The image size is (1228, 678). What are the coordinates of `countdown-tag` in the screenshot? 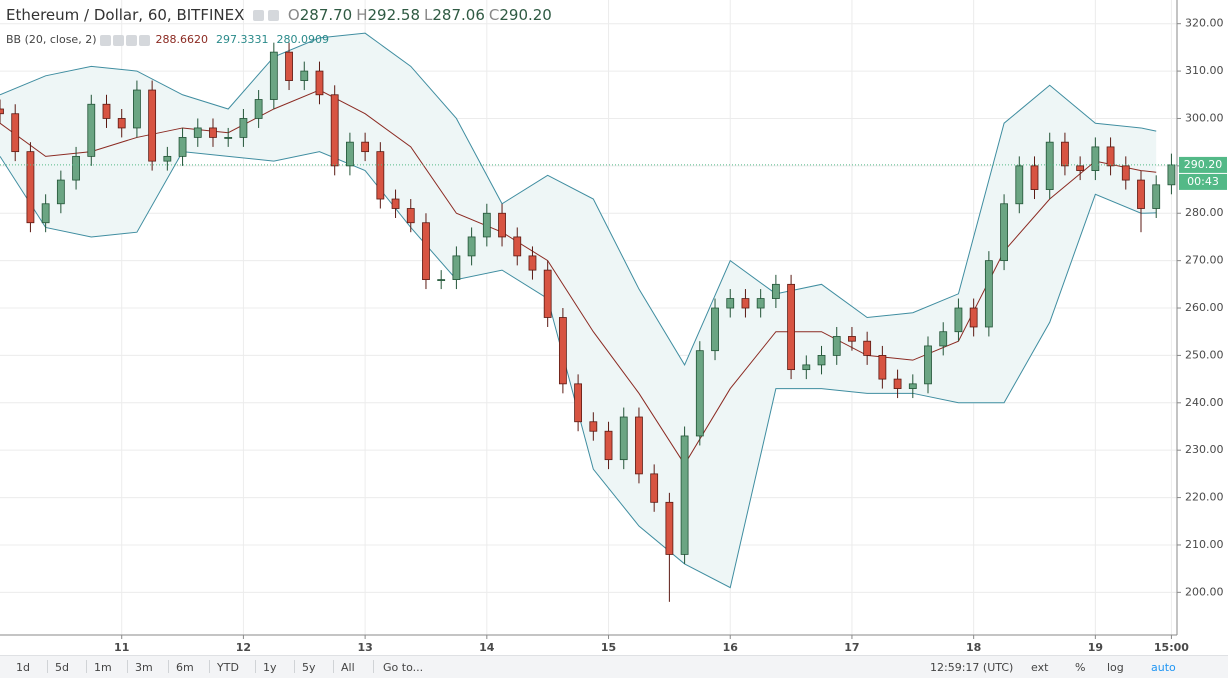 It's located at (1203, 181).